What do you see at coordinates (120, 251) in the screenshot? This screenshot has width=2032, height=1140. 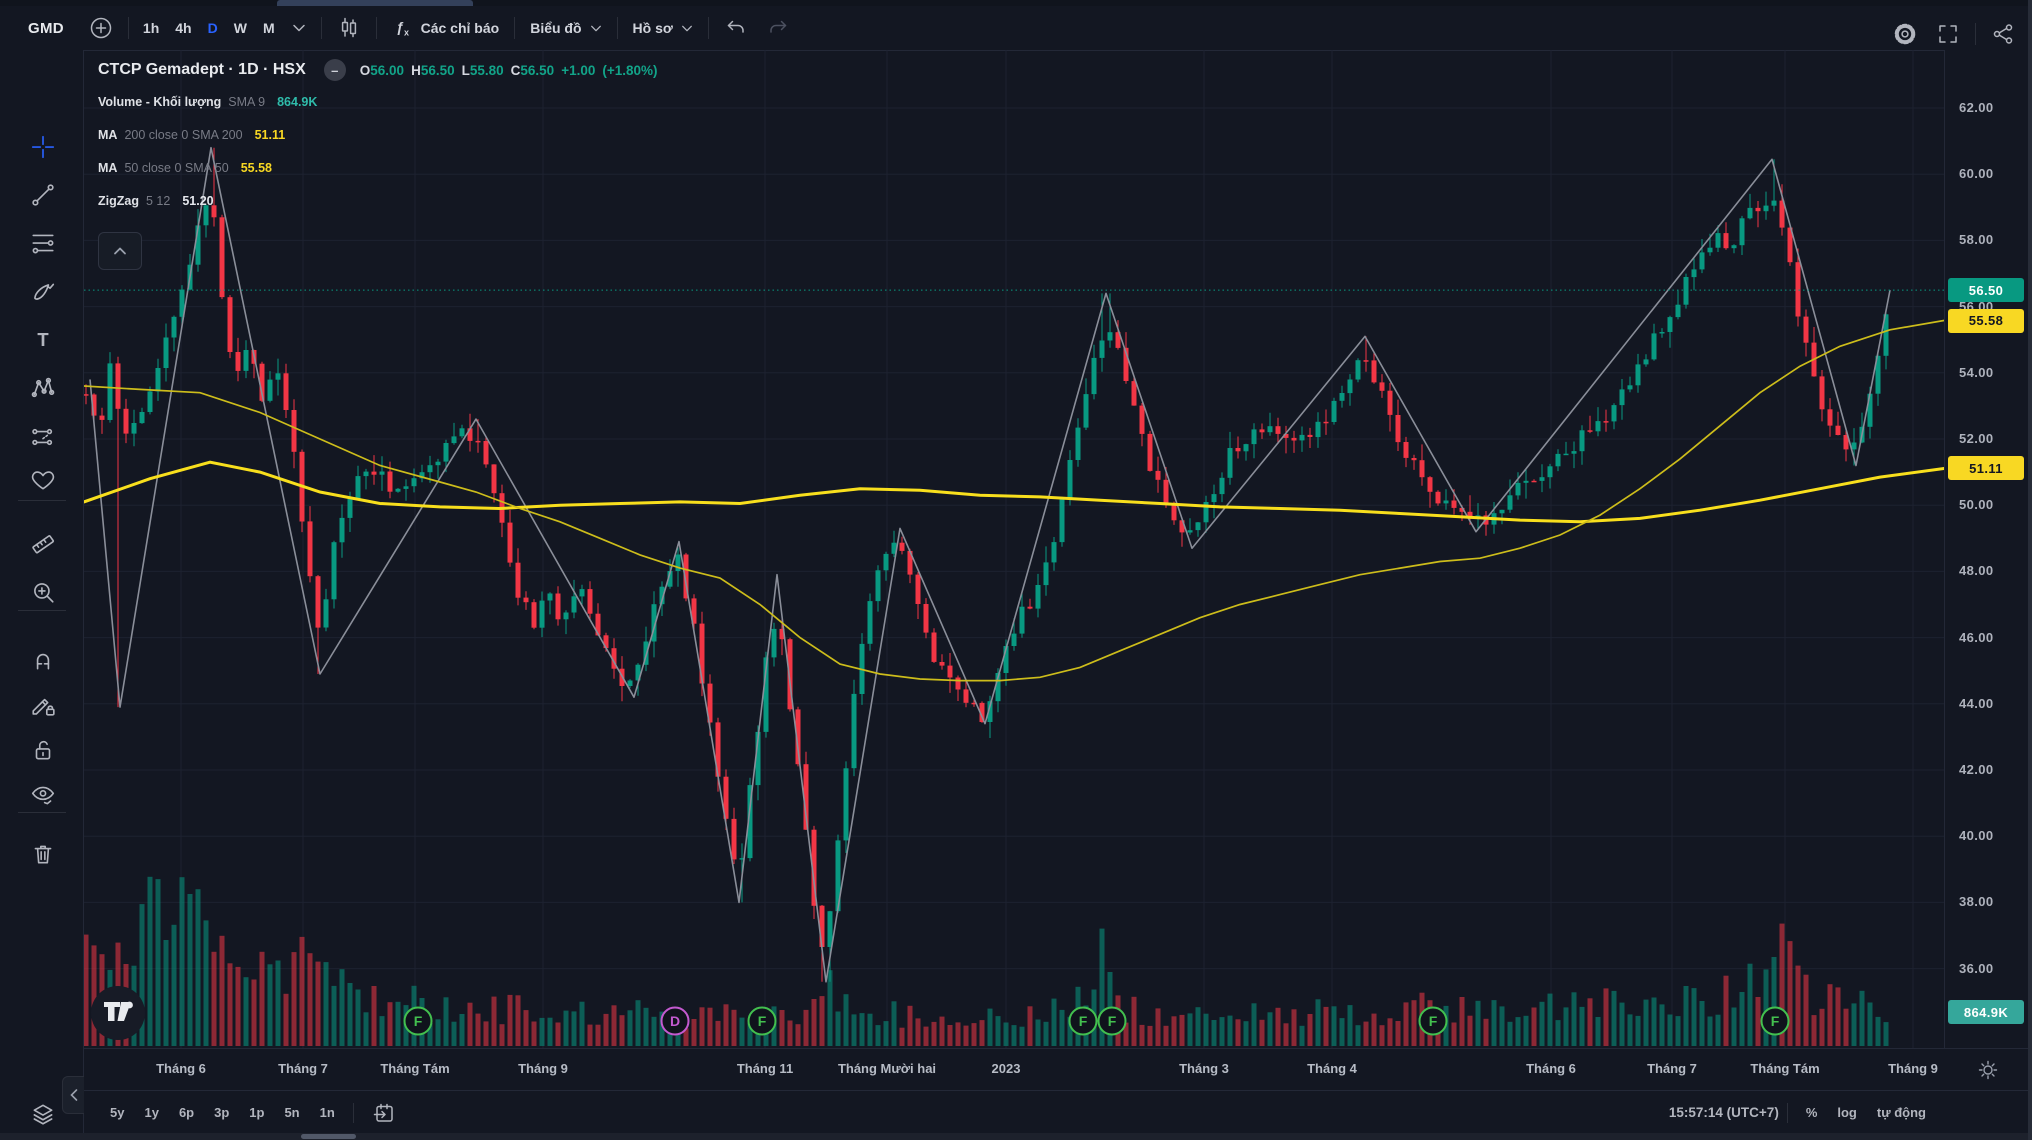 I see `legend-collapse-button` at bounding box center [120, 251].